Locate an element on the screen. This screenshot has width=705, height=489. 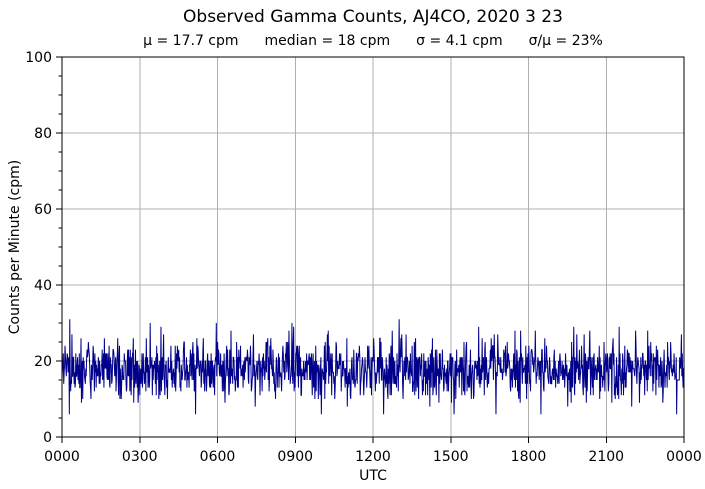
y-tick-label: 80 is located at coordinates (43, 134).